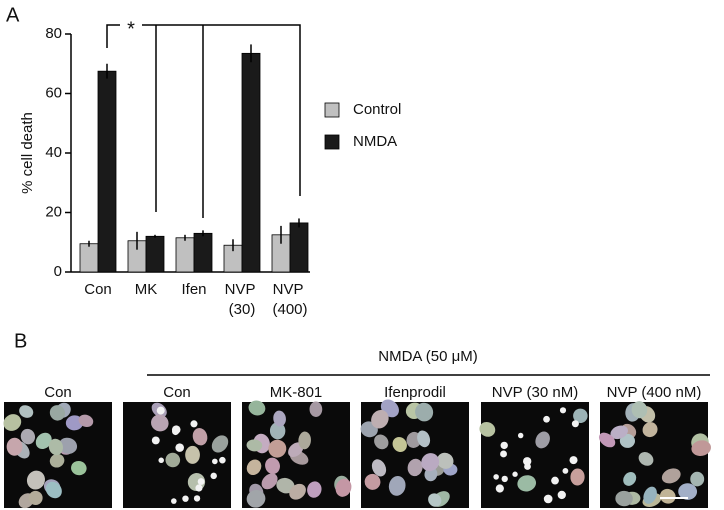  What do you see at coordinates (53, 211) in the screenshot?
I see `y-tick-label: 20` at bounding box center [53, 211].